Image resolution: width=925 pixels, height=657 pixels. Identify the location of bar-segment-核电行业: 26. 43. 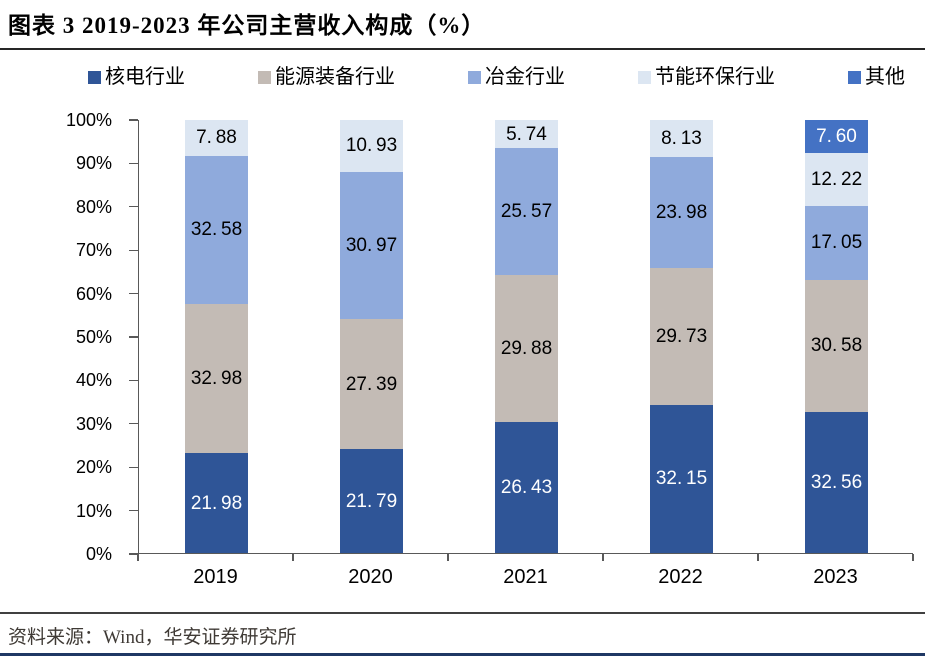
(526, 487).